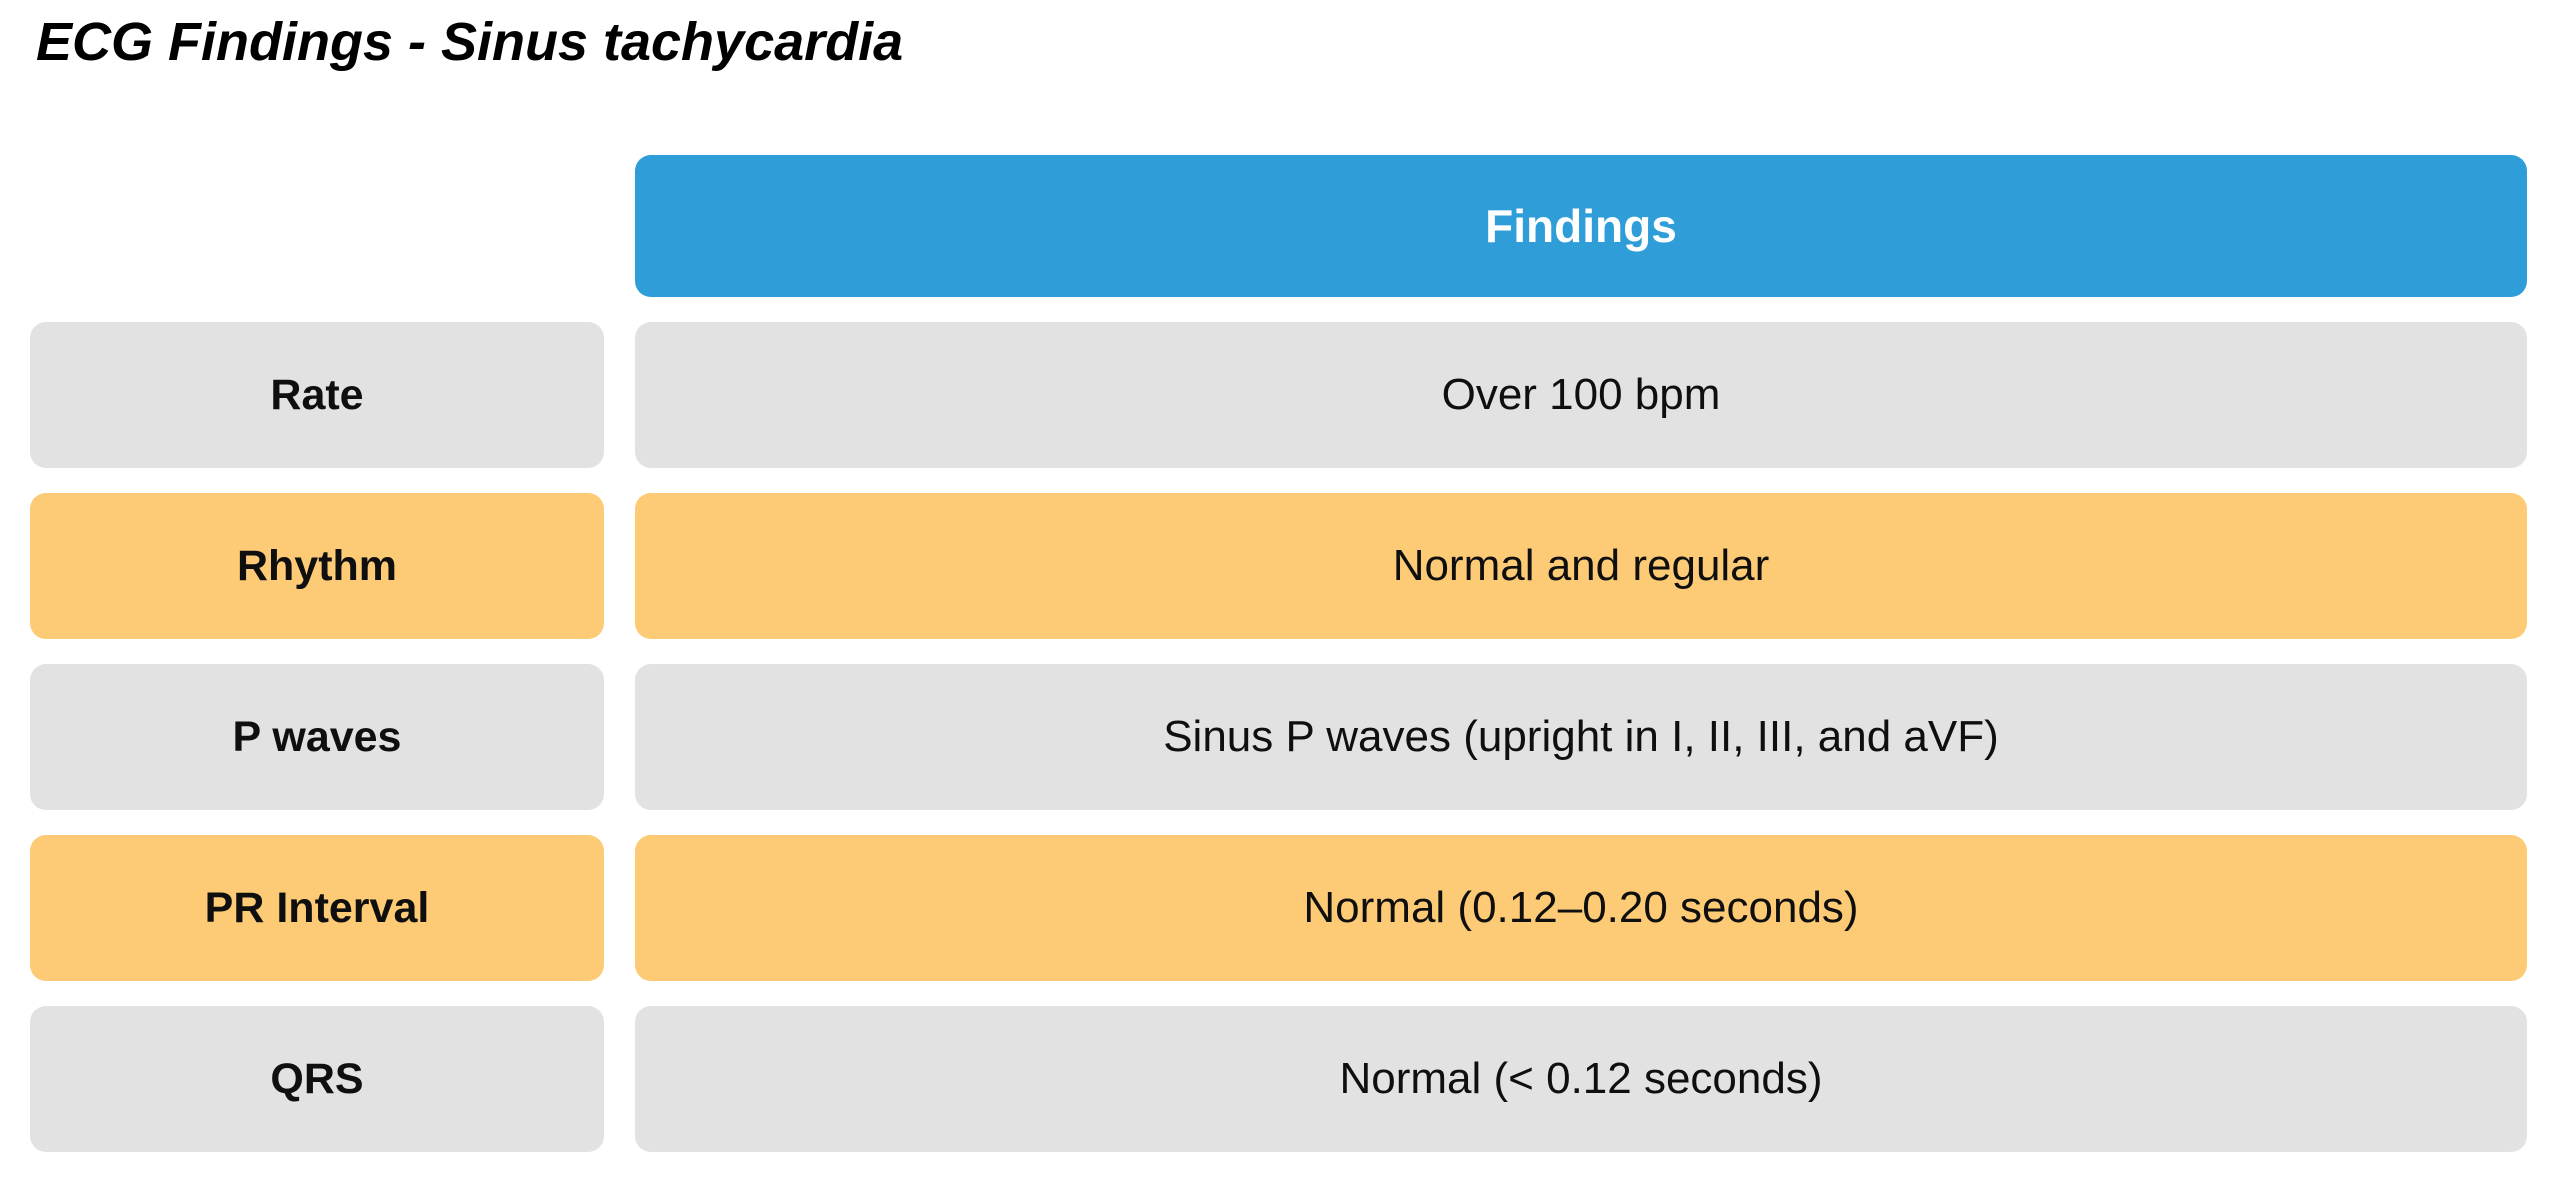 This screenshot has width=2560, height=1182. I want to click on findings-column-header: Findings, so click(1581, 226).